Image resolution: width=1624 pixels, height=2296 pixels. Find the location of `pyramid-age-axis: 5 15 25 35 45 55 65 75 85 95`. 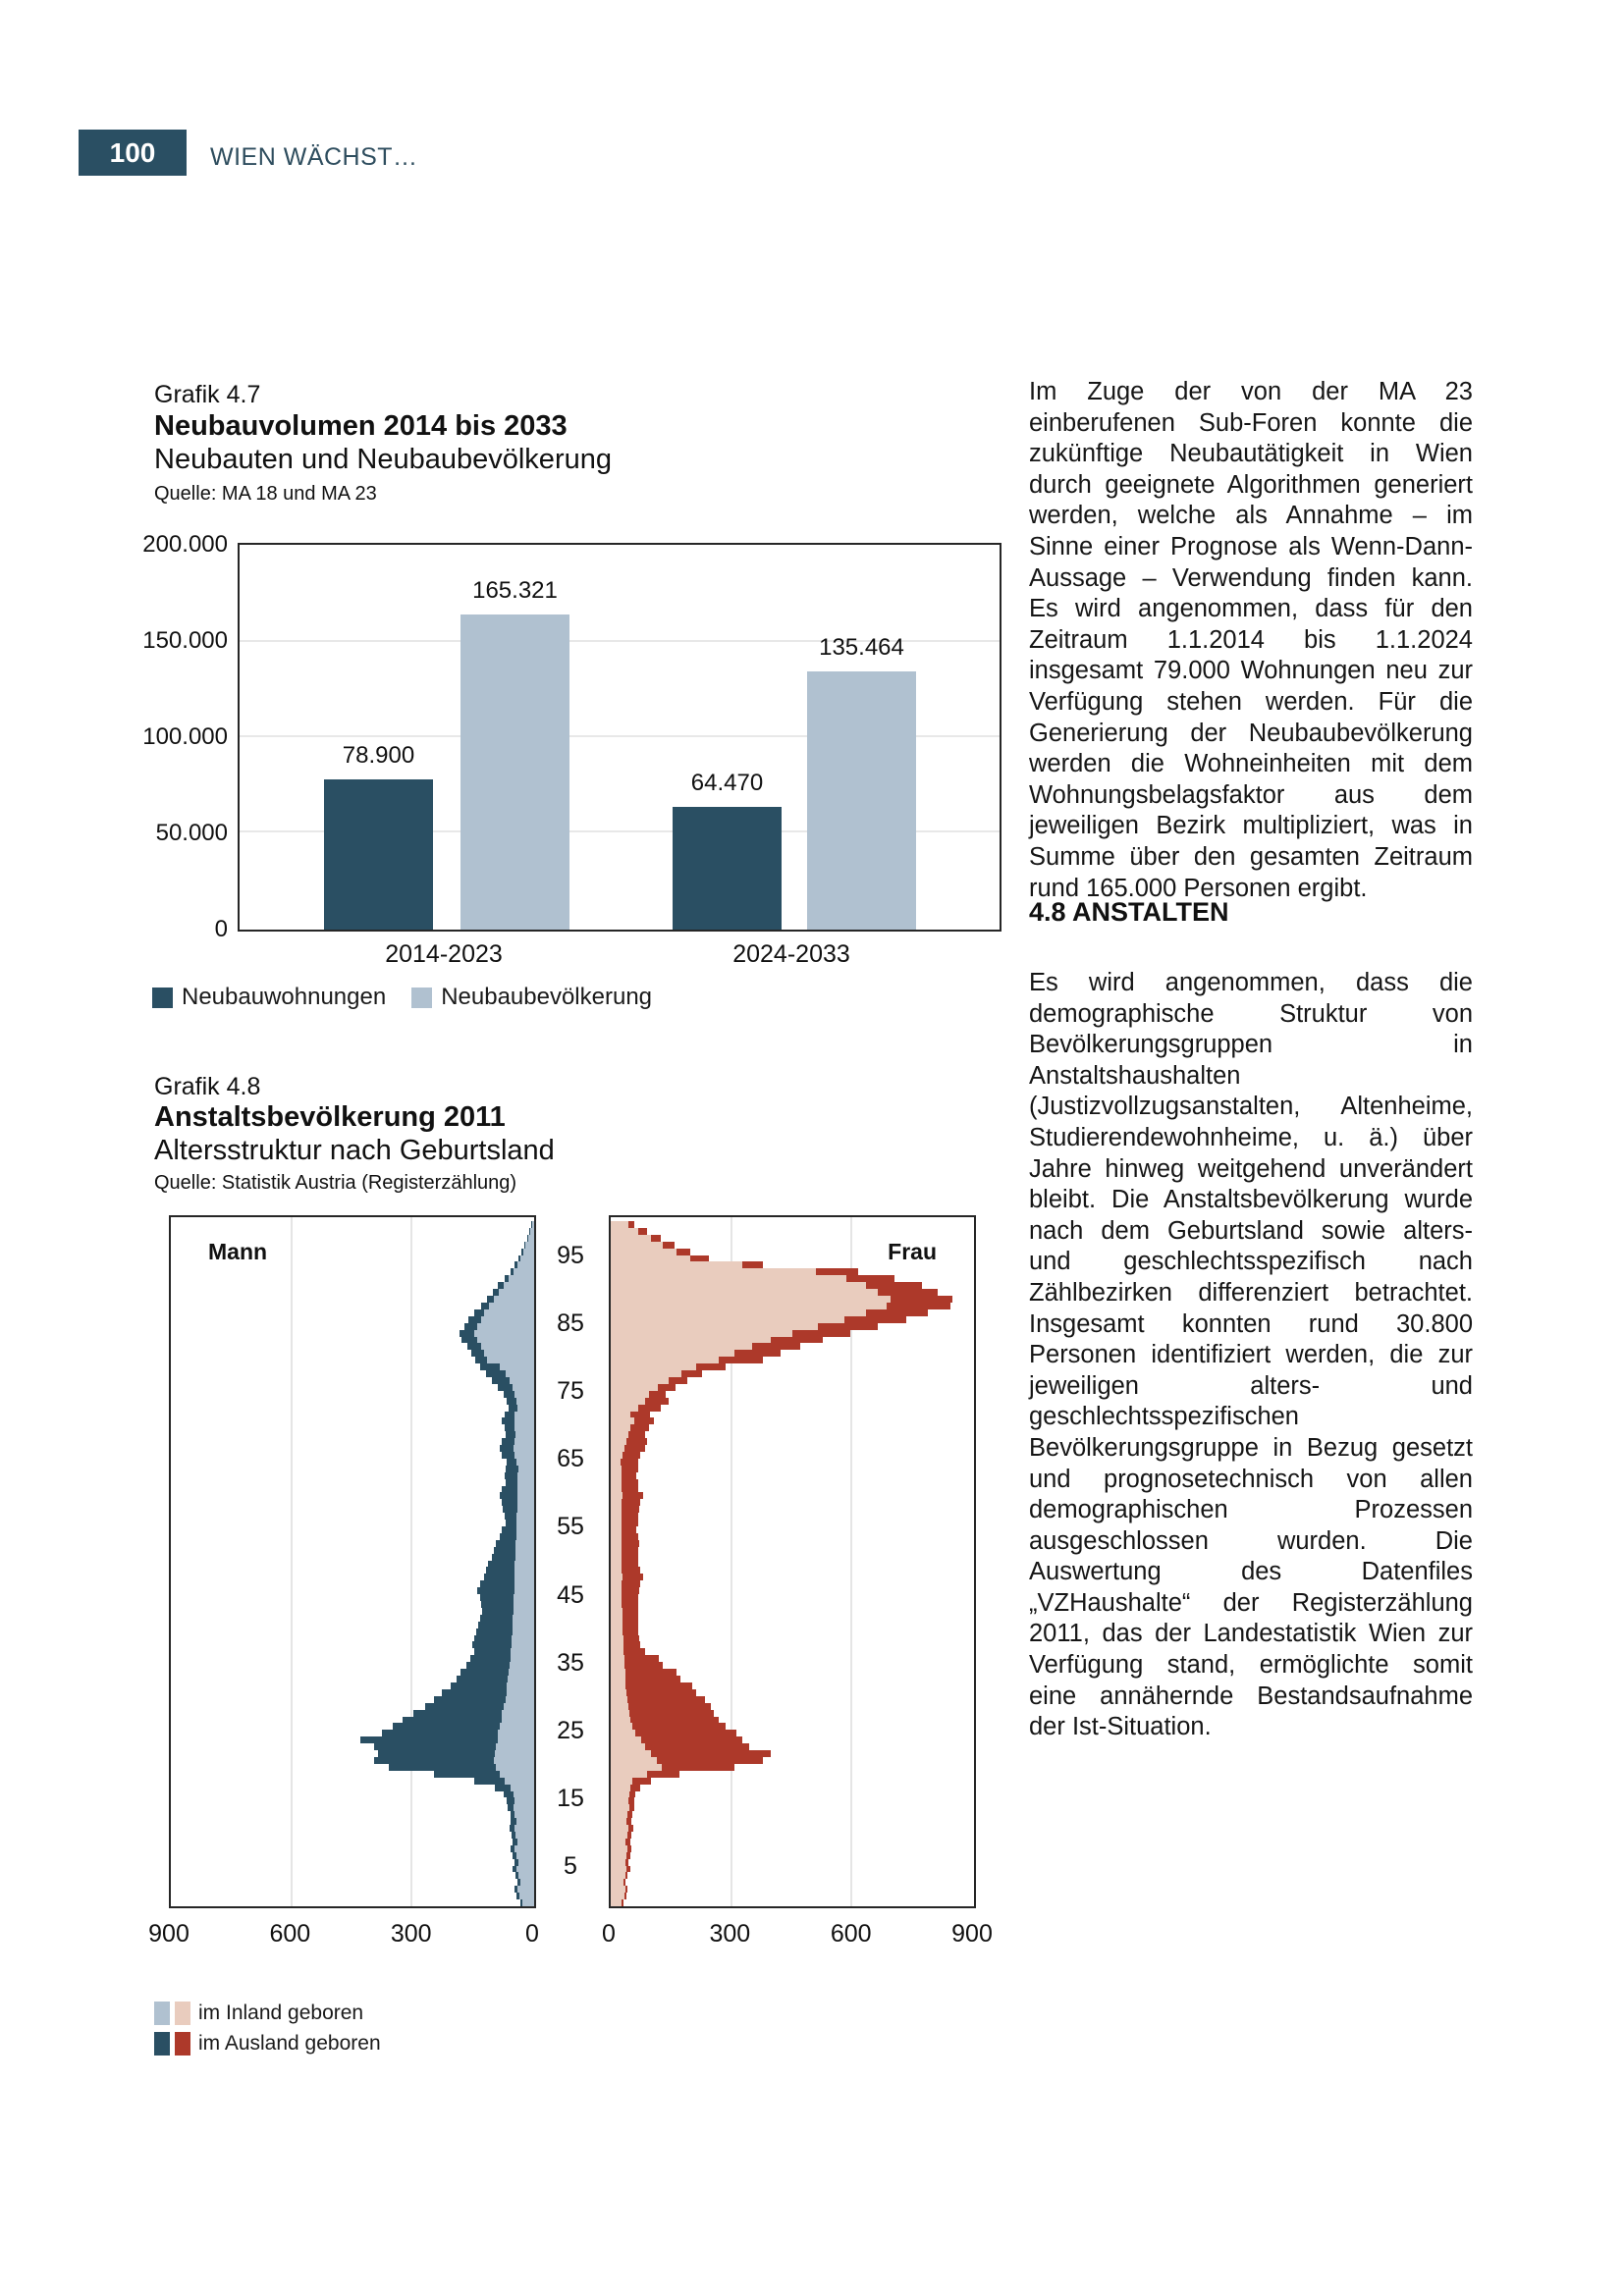

pyramid-age-axis: 5 15 25 35 45 55 65 75 85 95 is located at coordinates (570, 1560).